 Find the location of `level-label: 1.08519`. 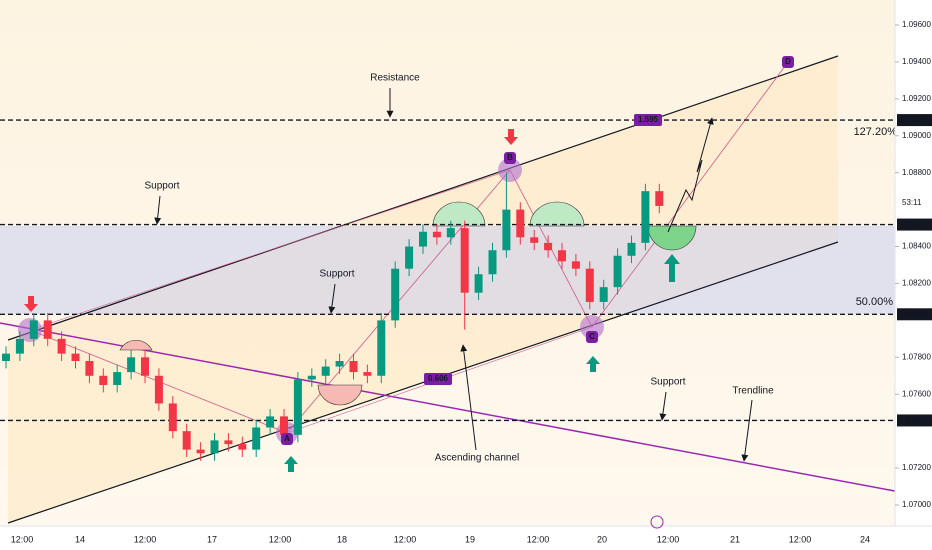

level-label: 1.08519 is located at coordinates (914, 224).